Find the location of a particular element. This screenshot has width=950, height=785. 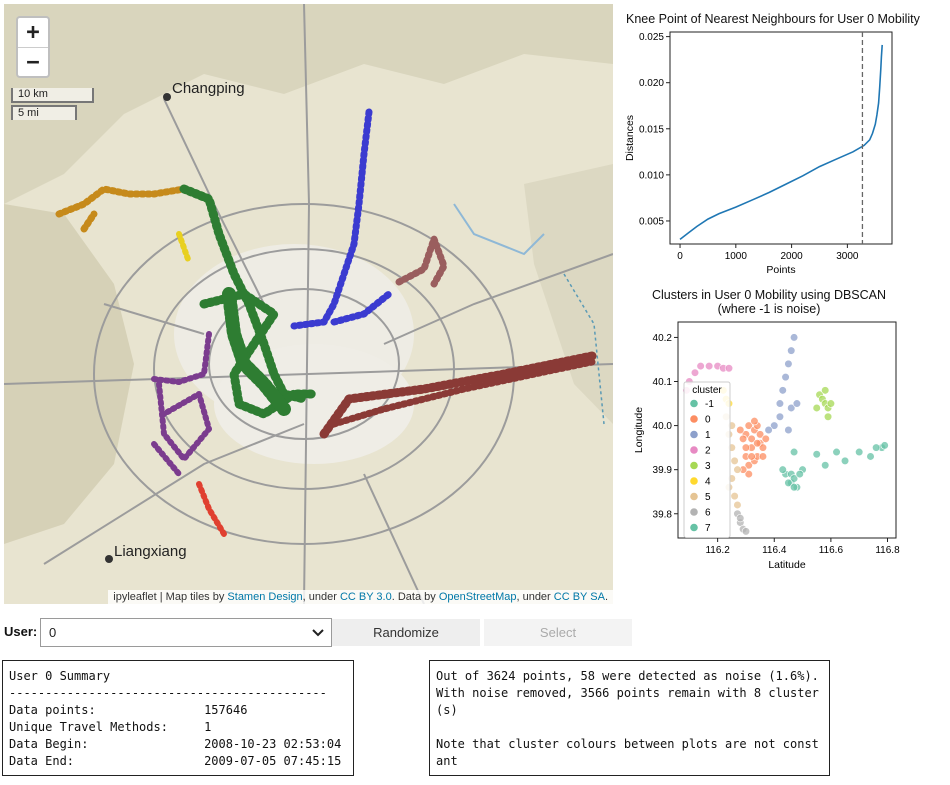

attribution-under-2: , under is located at coordinates (535, 597).